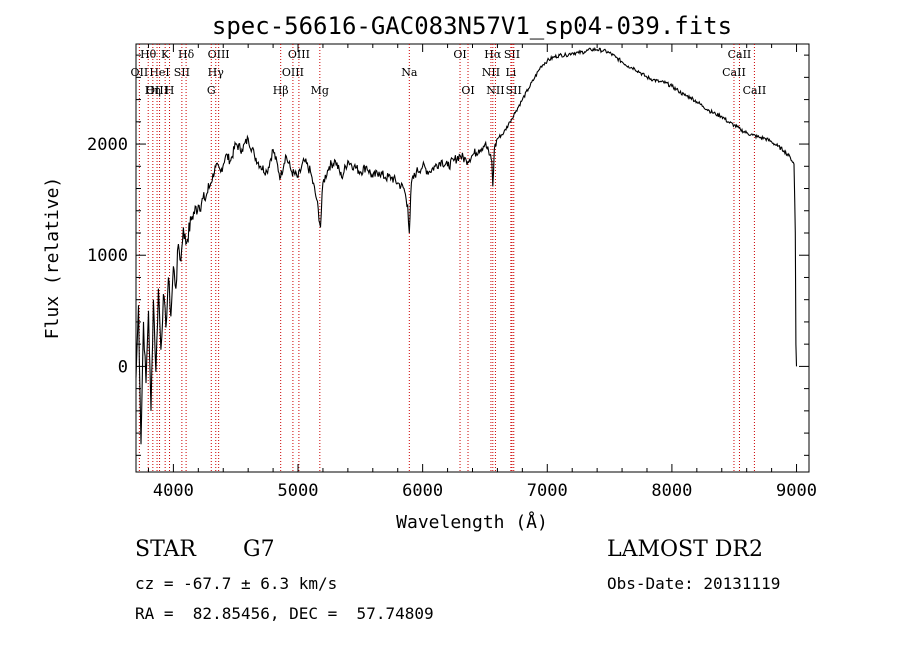 The image size is (900, 649). What do you see at coordinates (259, 549) in the screenshot?
I see `object-subclass: G7` at bounding box center [259, 549].